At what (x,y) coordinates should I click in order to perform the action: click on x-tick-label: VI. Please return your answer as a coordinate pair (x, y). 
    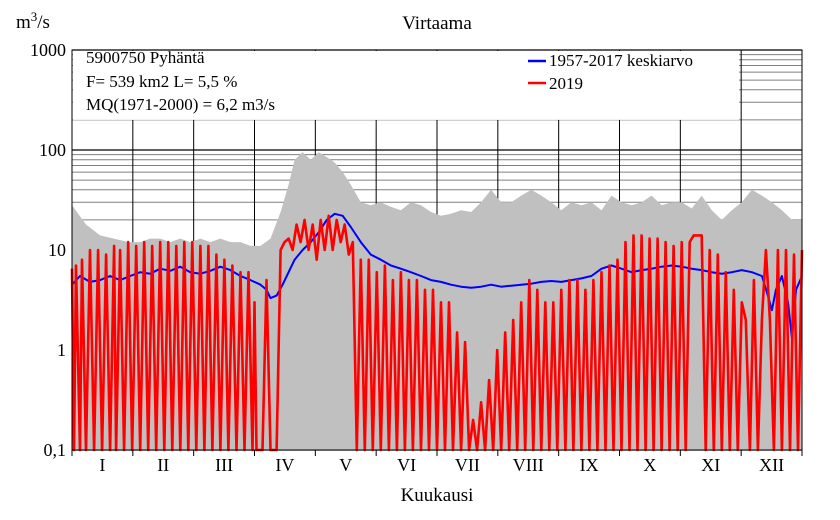
    Looking at the image, I should click on (406, 465).